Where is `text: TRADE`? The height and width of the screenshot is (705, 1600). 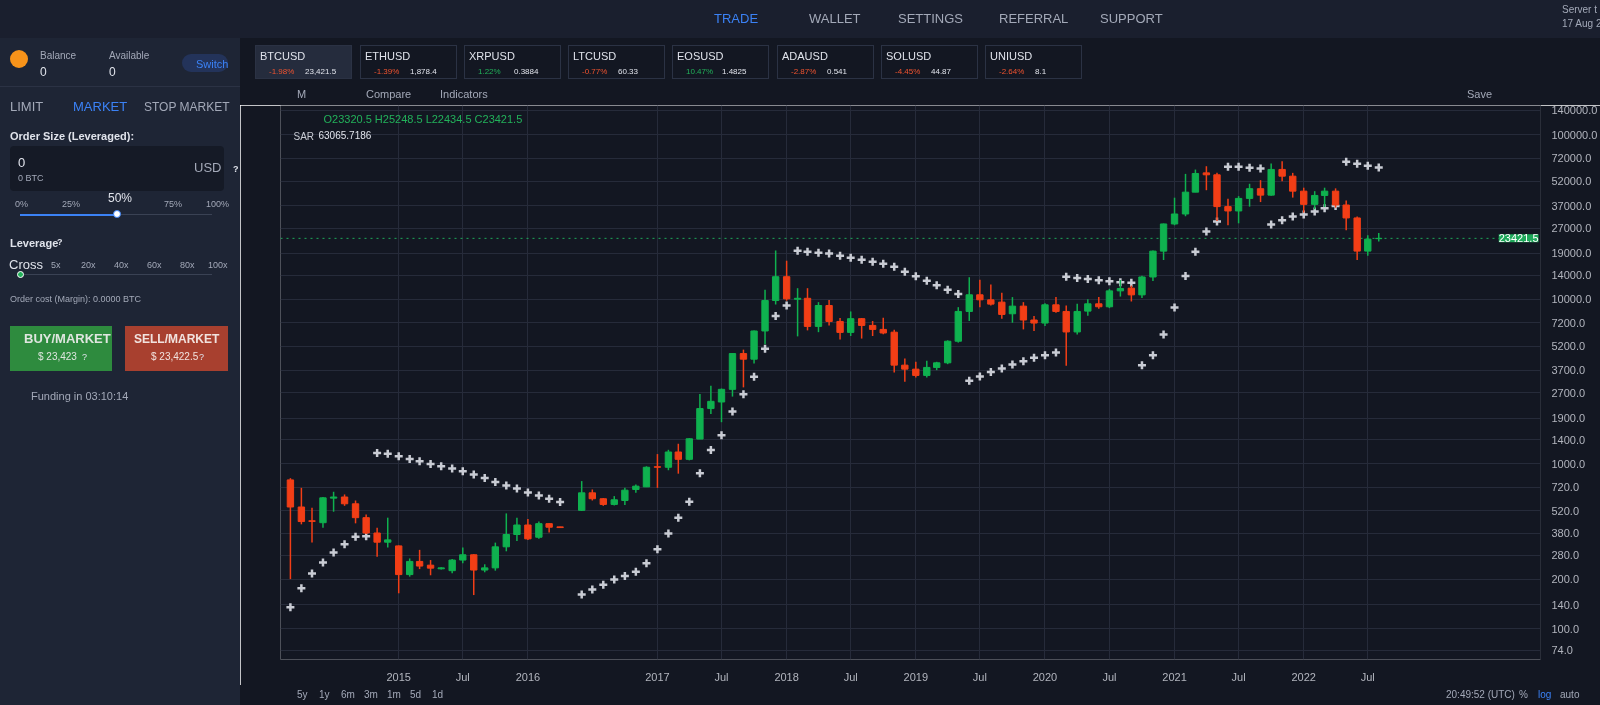
text: TRADE is located at coordinates (736, 19).